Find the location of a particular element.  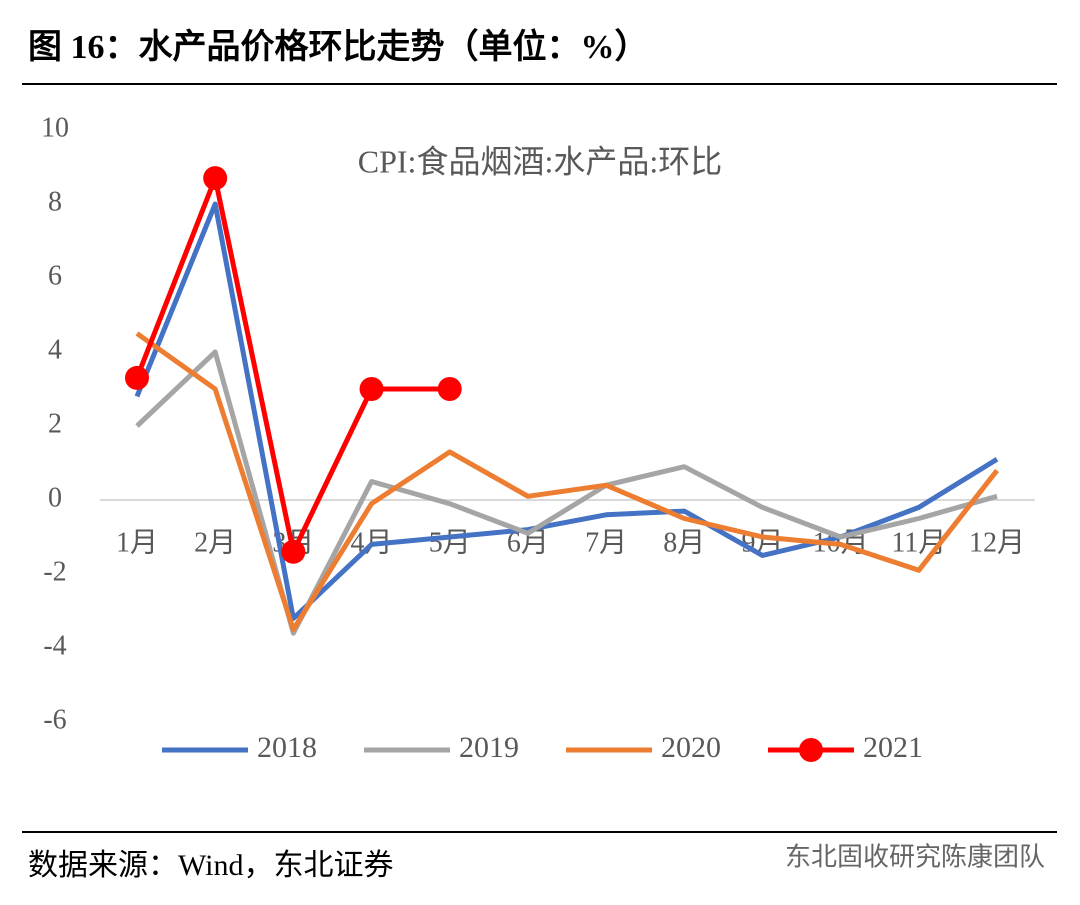

legend-marker is located at coordinates (811, 750).